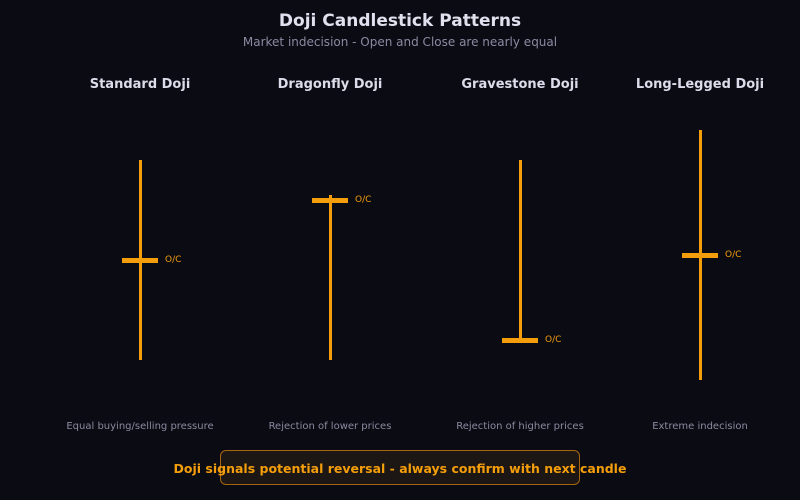  What do you see at coordinates (140, 426) in the screenshot?
I see `pattern-description: Equal buying/selling pressure` at bounding box center [140, 426].